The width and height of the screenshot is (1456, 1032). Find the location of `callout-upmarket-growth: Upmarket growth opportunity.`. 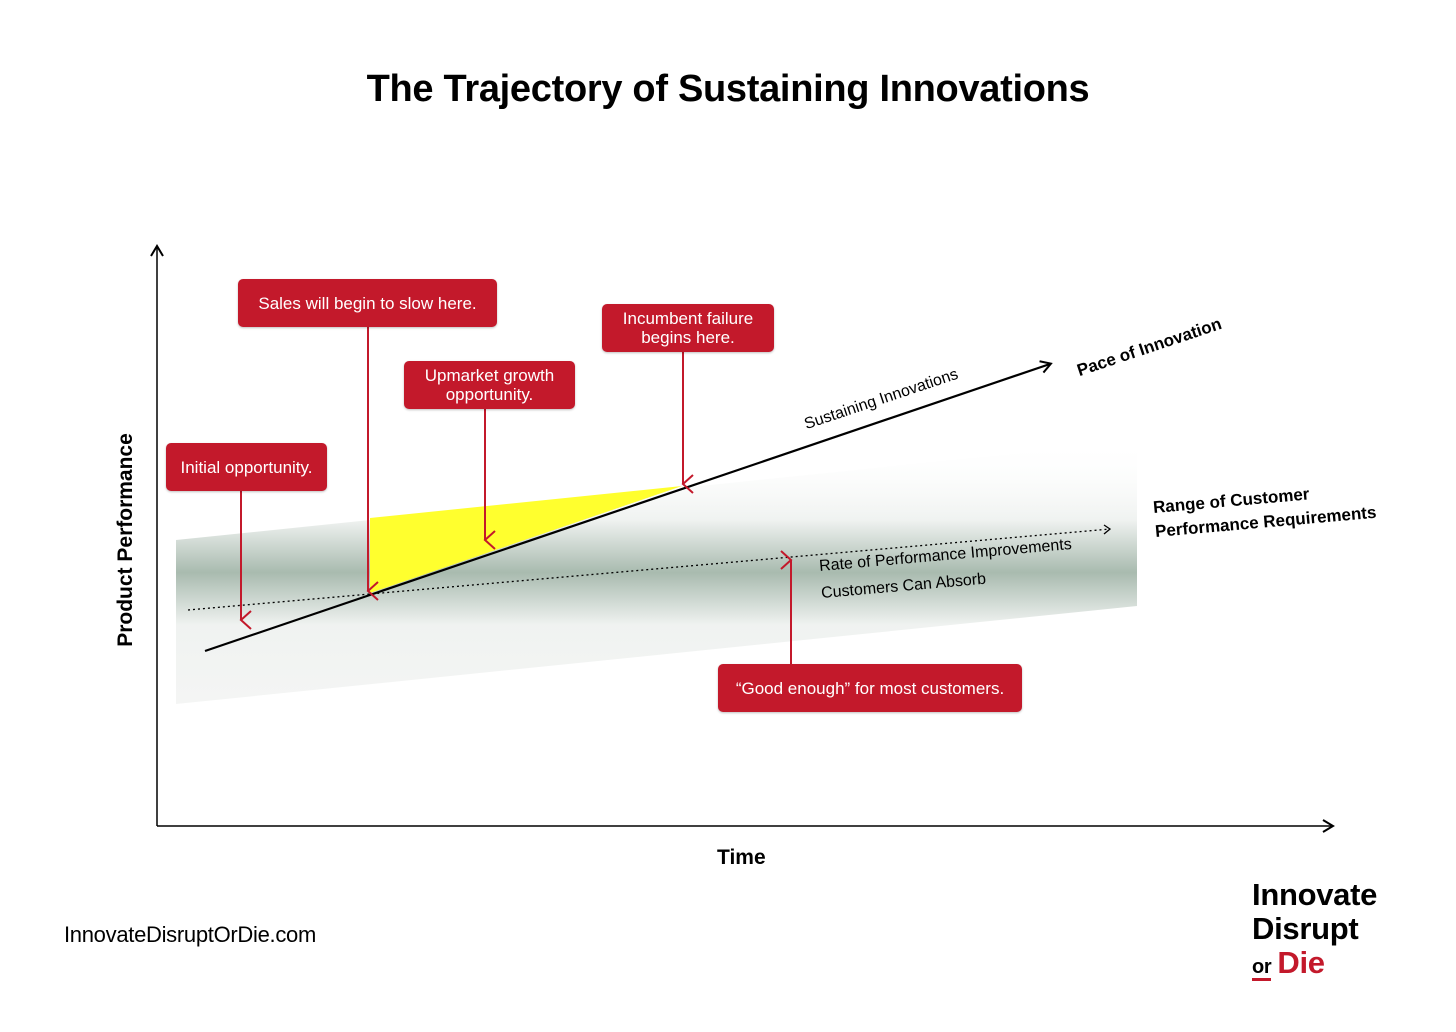

callout-upmarket-growth: Upmarket growth opportunity. is located at coordinates (489, 385).